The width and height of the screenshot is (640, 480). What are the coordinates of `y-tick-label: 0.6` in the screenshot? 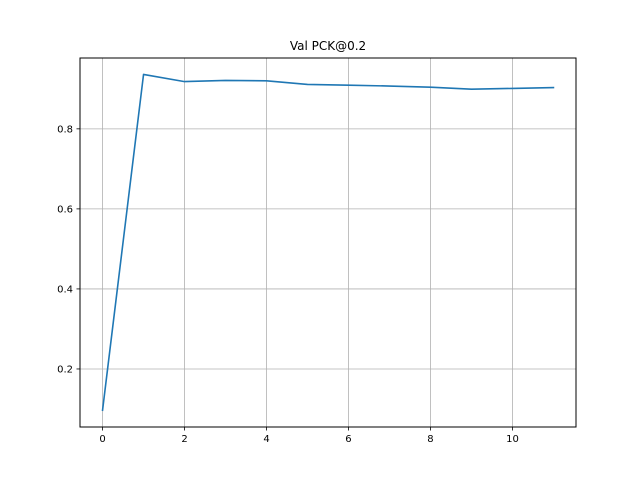 It's located at (65, 209).